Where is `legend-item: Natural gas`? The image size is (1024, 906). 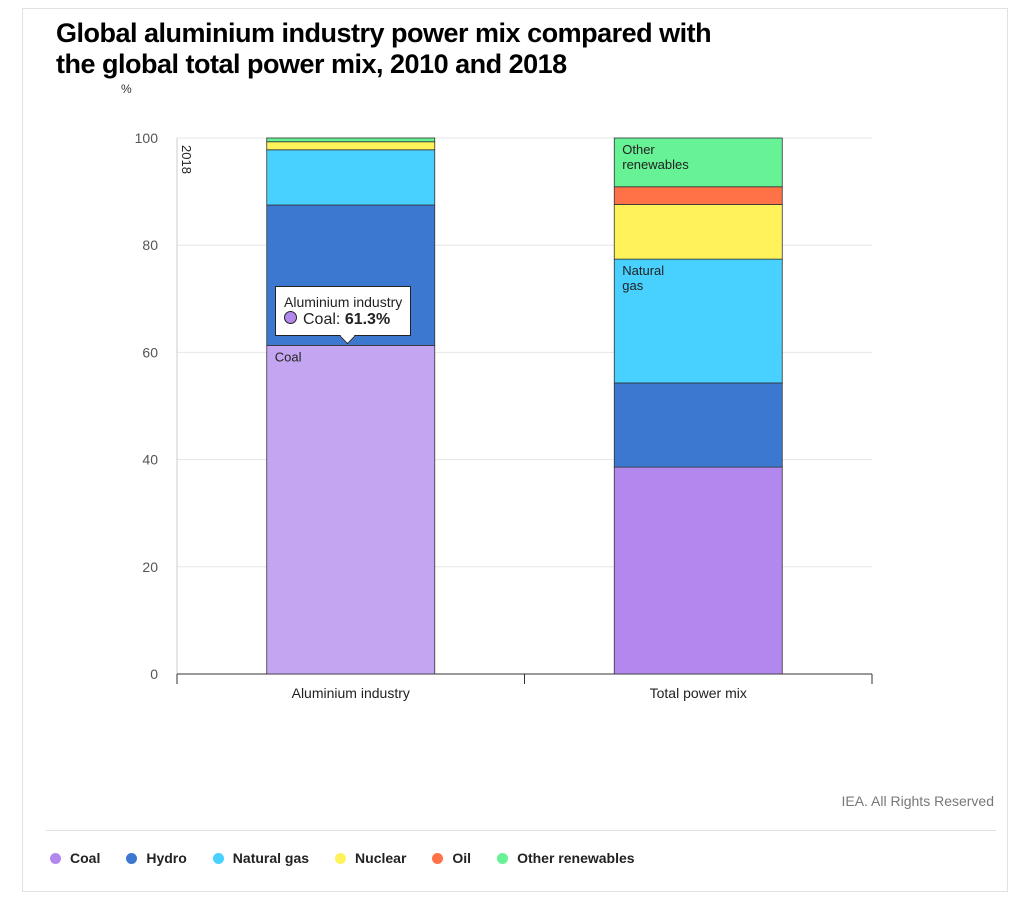
legend-item: Natural gas is located at coordinates (261, 858).